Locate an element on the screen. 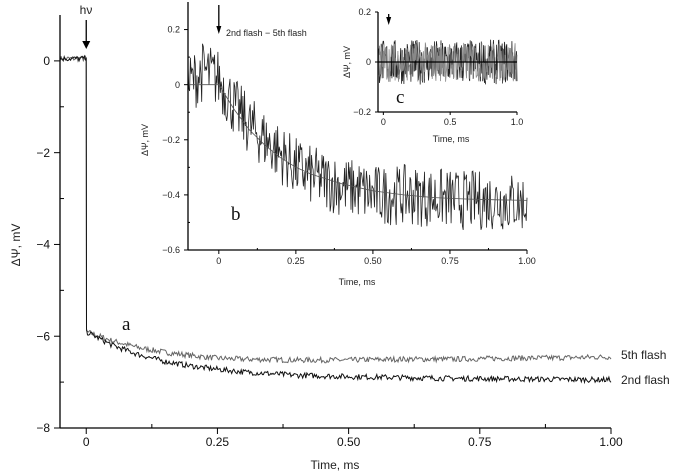  inset-panel-c: 0 0.5 1.0 0.2 0 −0.2 is located at coordinates (438, 67).